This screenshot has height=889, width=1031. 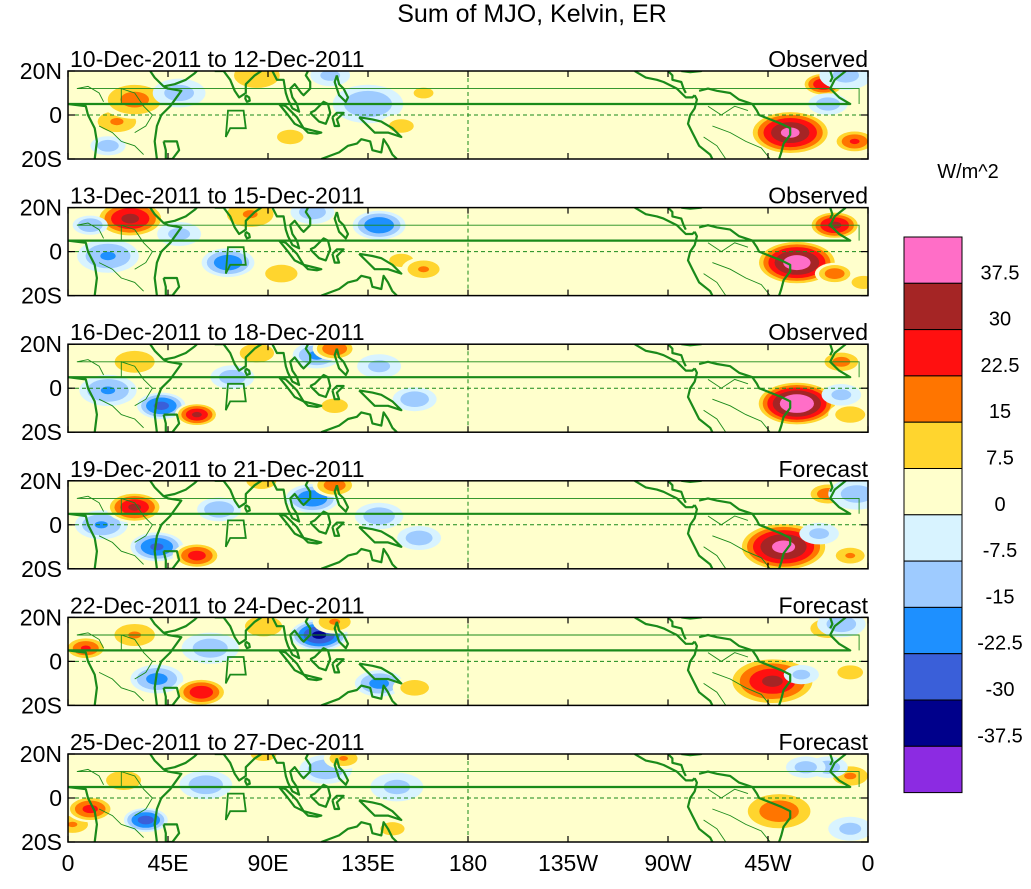 I want to click on panel-period: 19-Dec-2011 to 21-Dec-2011, so click(x=217, y=469).